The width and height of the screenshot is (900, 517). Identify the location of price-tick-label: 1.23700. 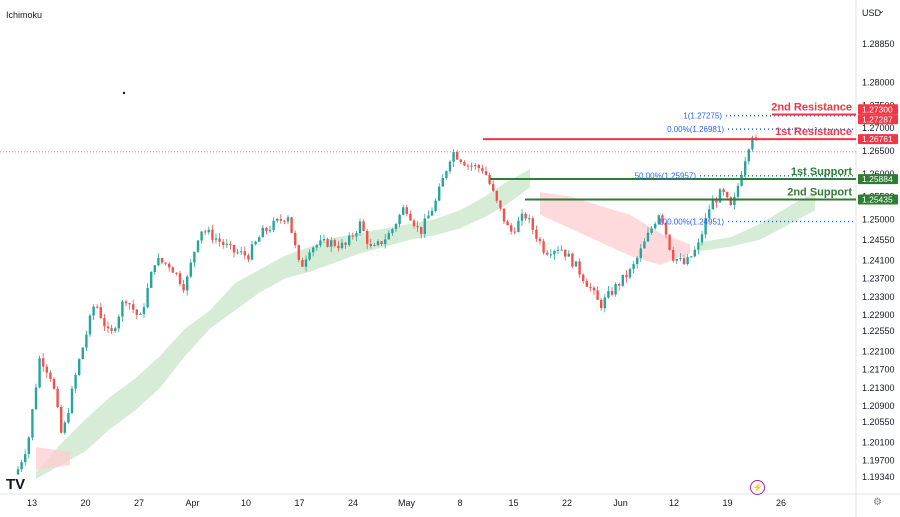
(878, 279).